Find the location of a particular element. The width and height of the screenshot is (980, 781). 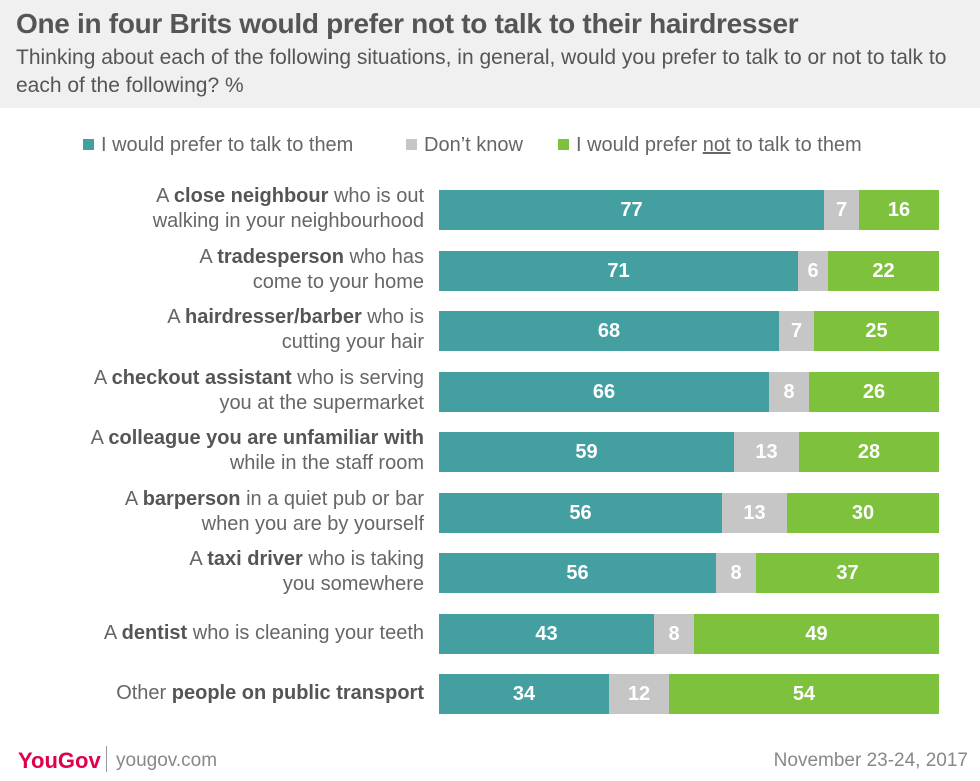

bar-value-label-talk: 66 is located at coordinates (604, 391).